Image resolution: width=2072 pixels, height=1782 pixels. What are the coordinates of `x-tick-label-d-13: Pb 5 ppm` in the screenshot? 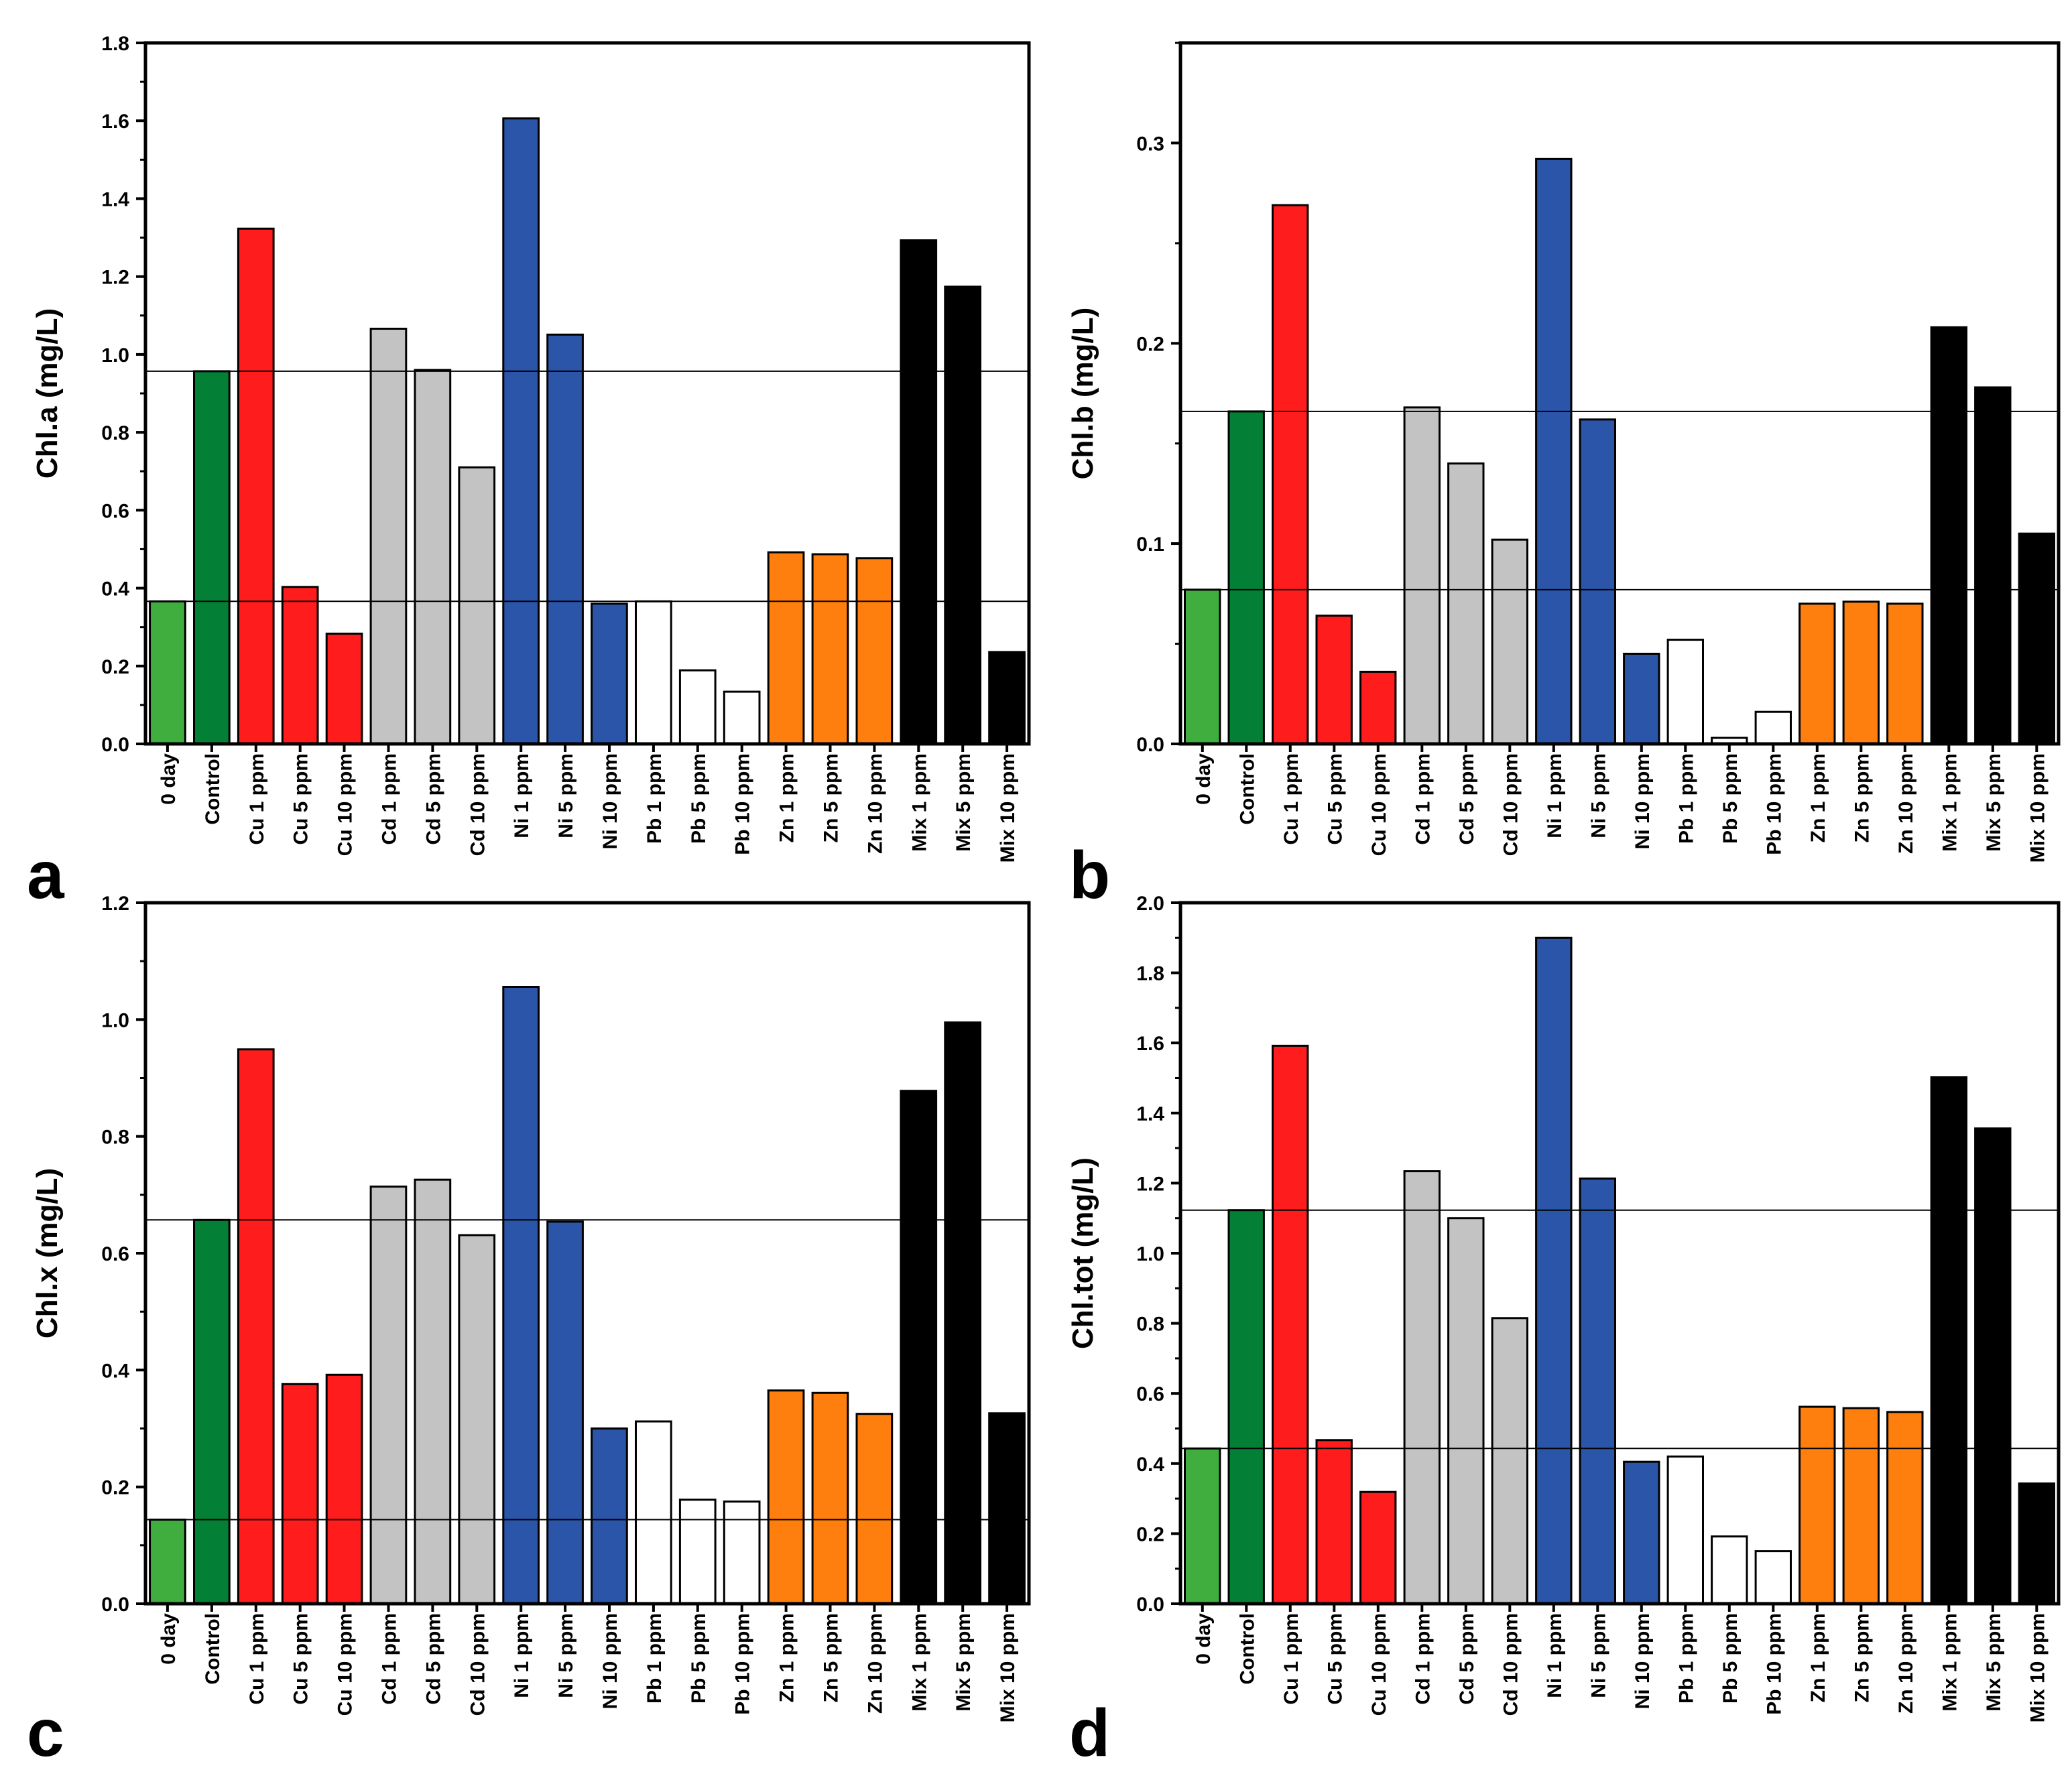 It's located at (1730, 1658).